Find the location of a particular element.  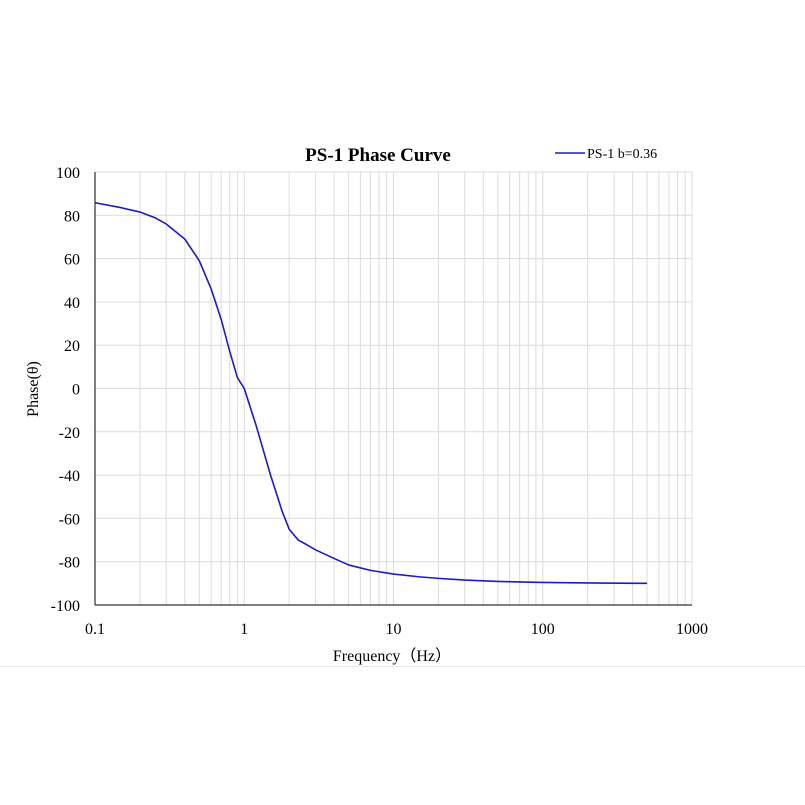

y-tick-label: -80 is located at coordinates (69, 563).